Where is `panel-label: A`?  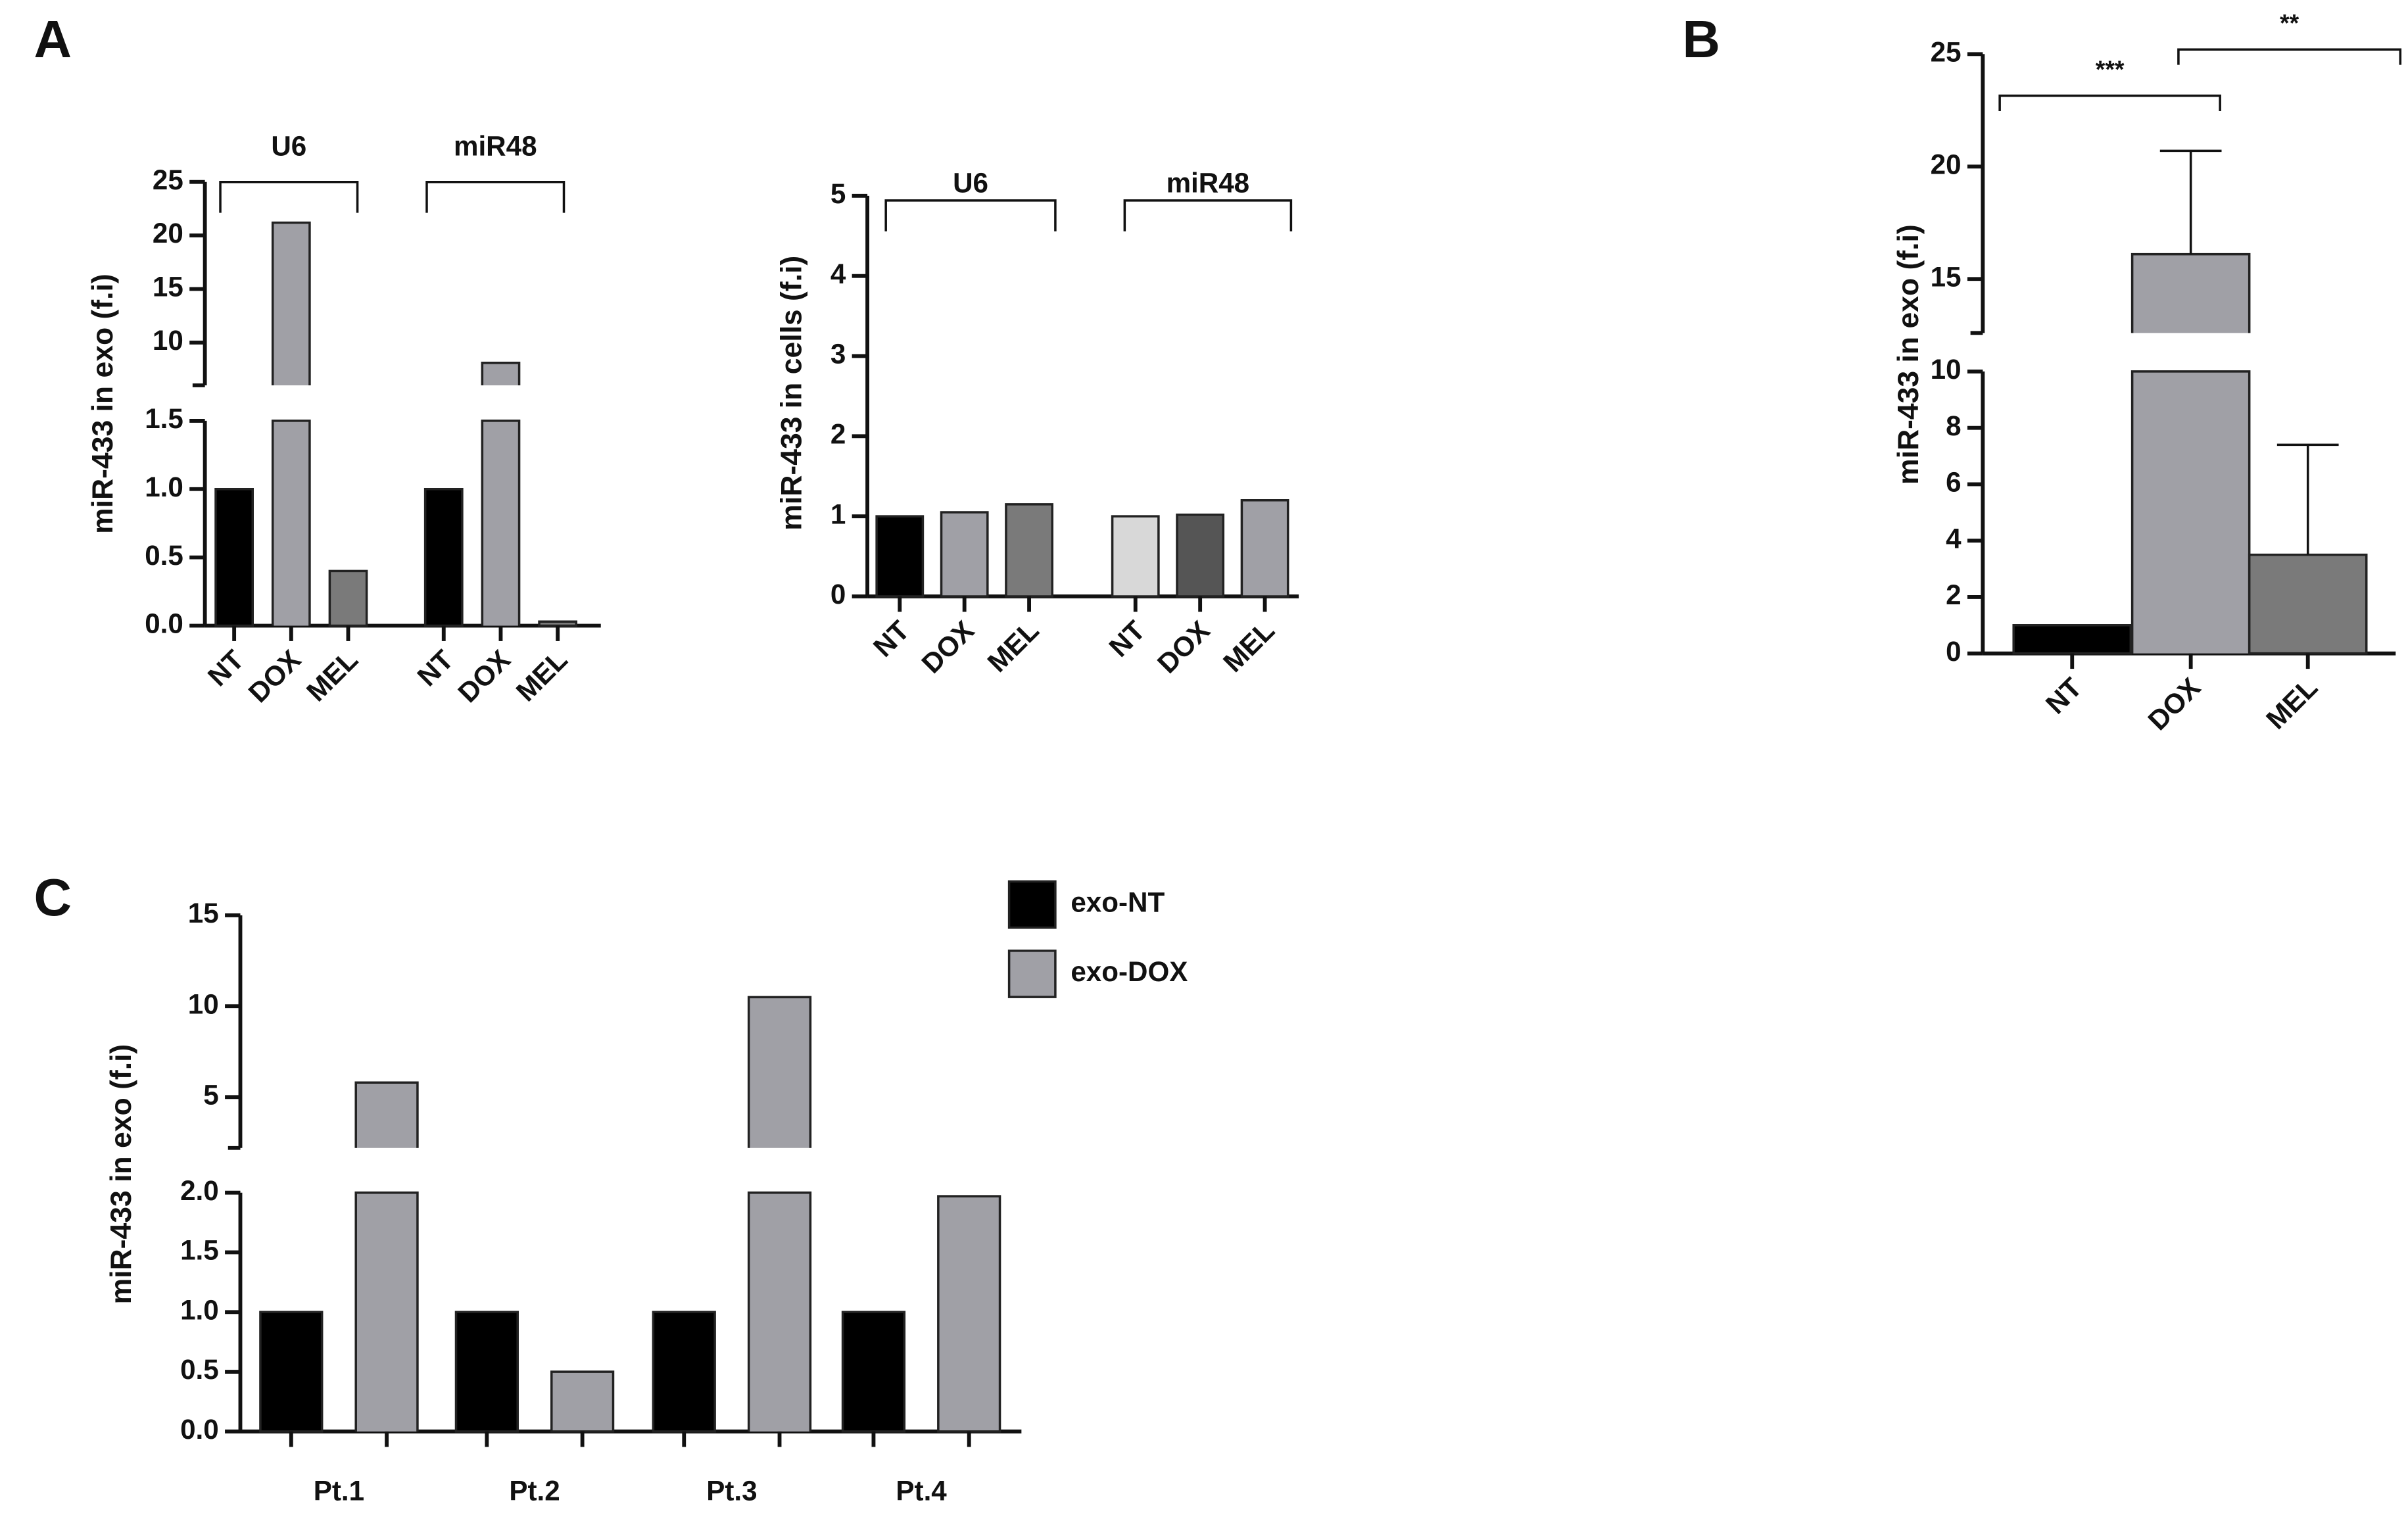
panel-label: A is located at coordinates (53, 39).